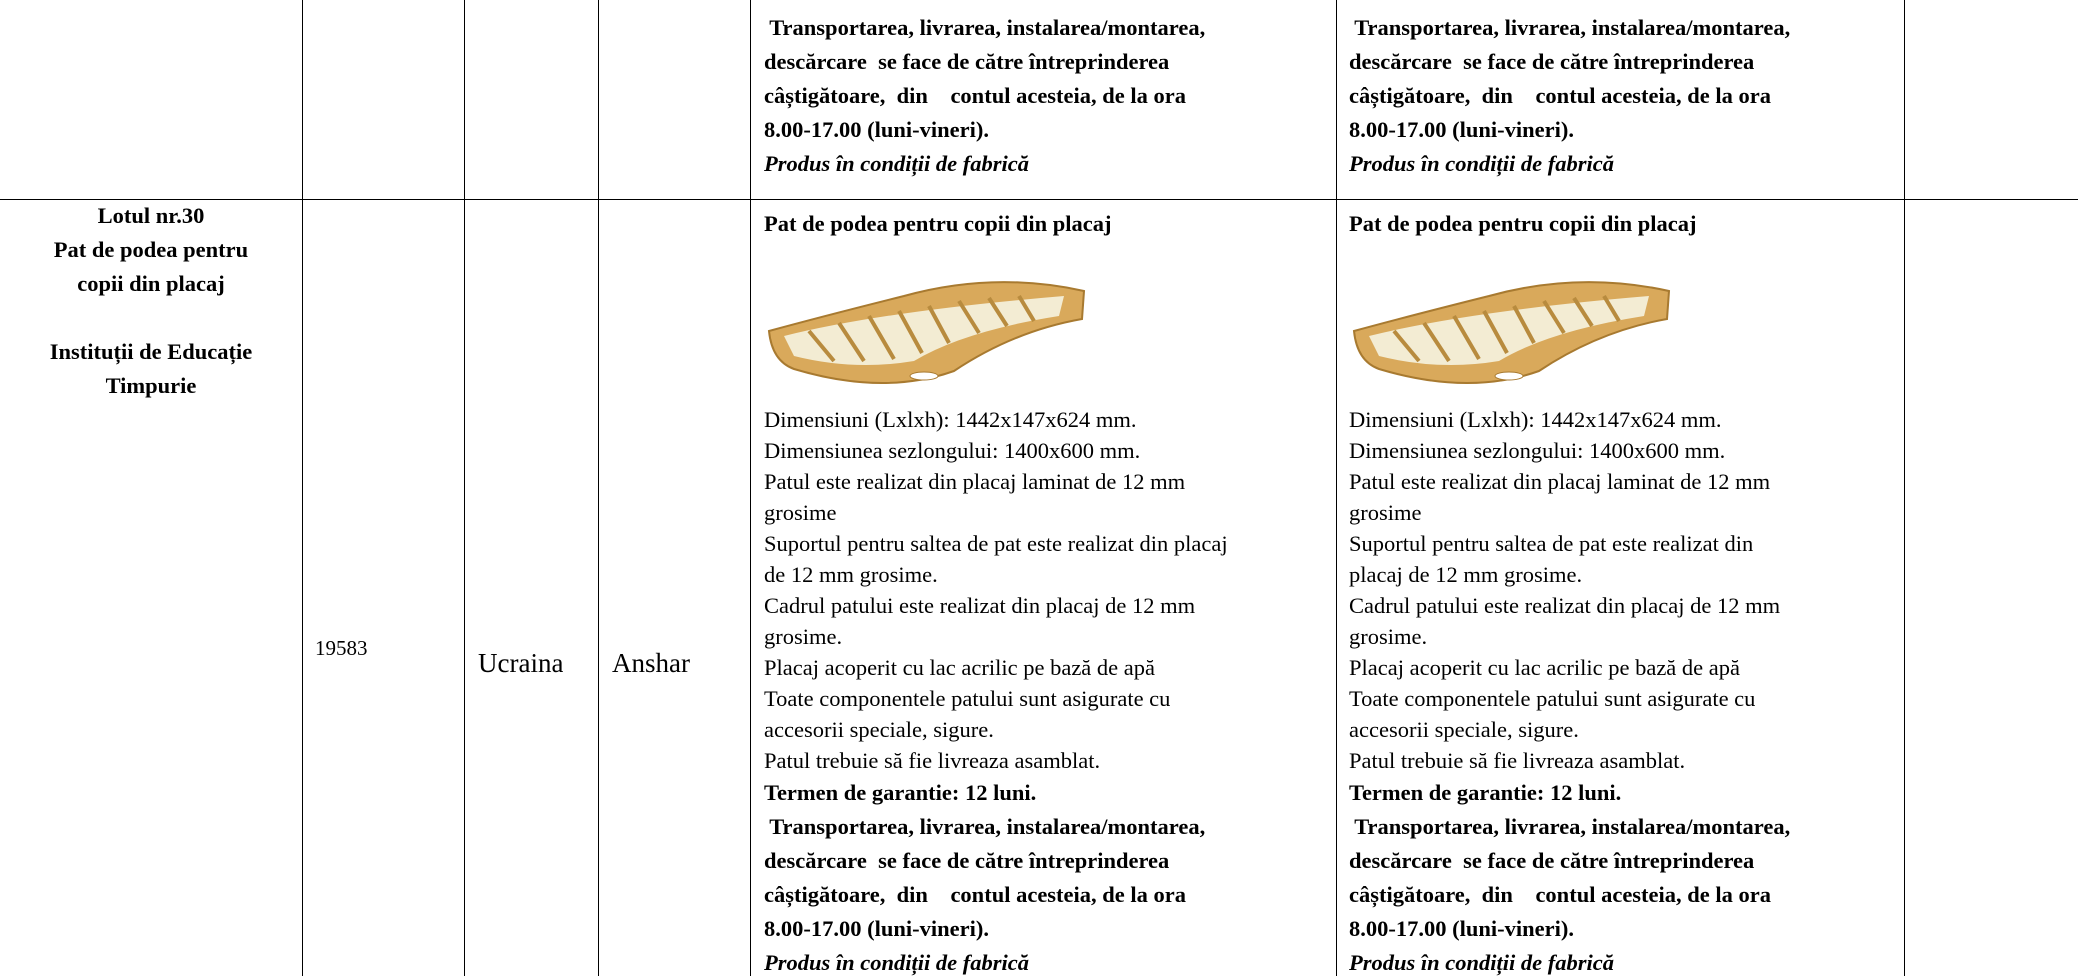 The height and width of the screenshot is (976, 2078). I want to click on text-line: de 12 mm grosime., so click(851, 574).